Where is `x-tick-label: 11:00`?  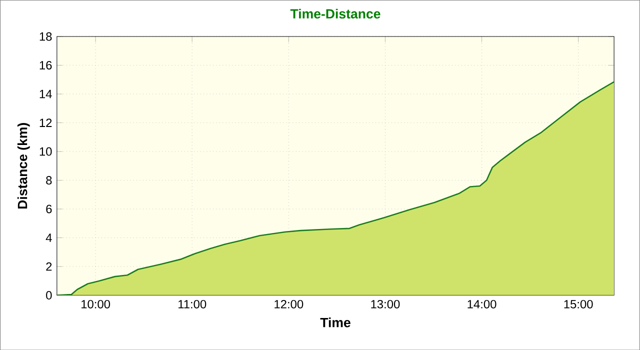 x-tick-label: 11:00 is located at coordinates (192, 304).